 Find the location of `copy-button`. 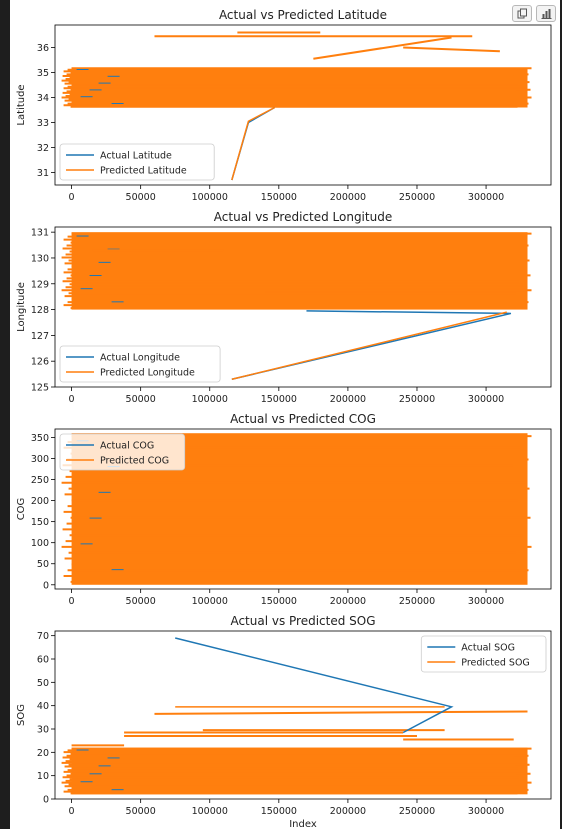

copy-button is located at coordinates (522, 13).